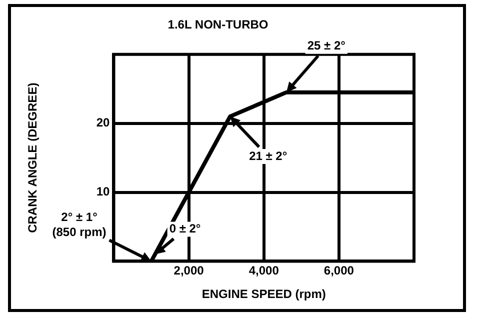 The width and height of the screenshot is (480, 322). I want to click on annotation: 21 ± 2°, so click(268, 155).